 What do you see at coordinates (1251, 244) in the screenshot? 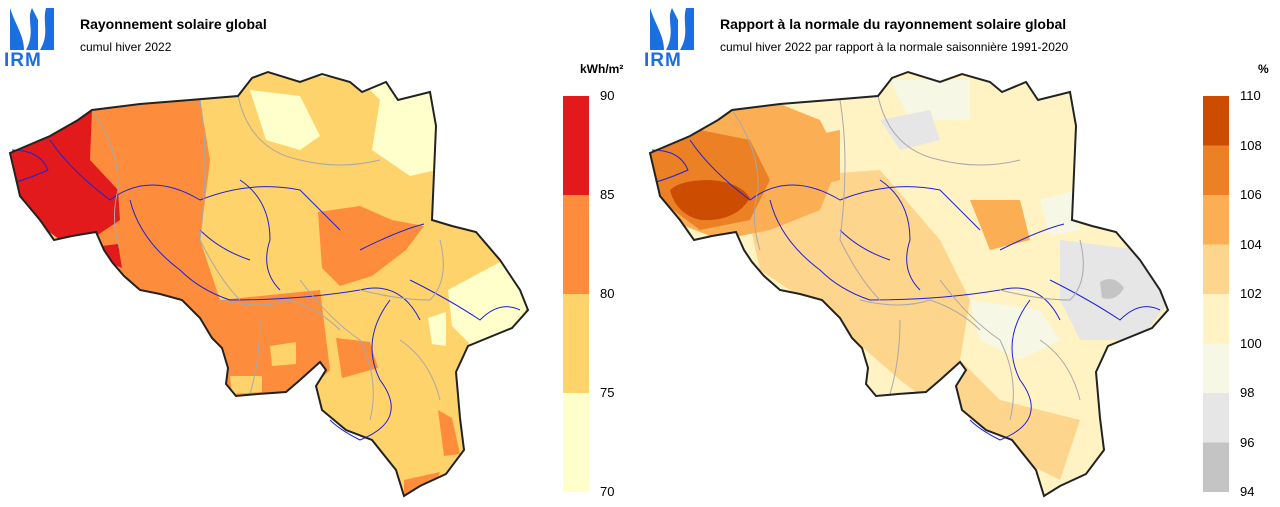
I see `legend-tick-label: 104` at bounding box center [1251, 244].